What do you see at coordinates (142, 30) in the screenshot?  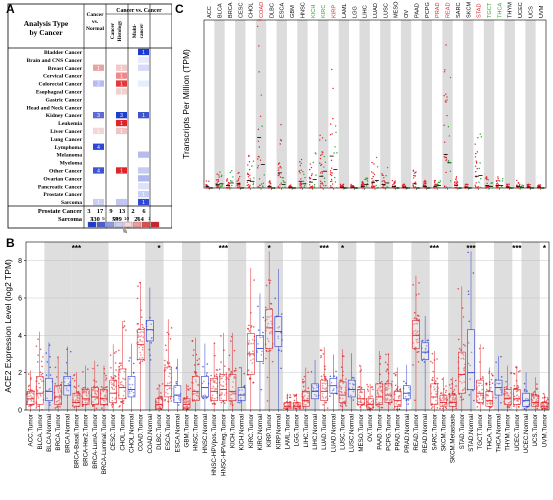 I see `header-multi-cancer: cancer` at bounding box center [142, 30].